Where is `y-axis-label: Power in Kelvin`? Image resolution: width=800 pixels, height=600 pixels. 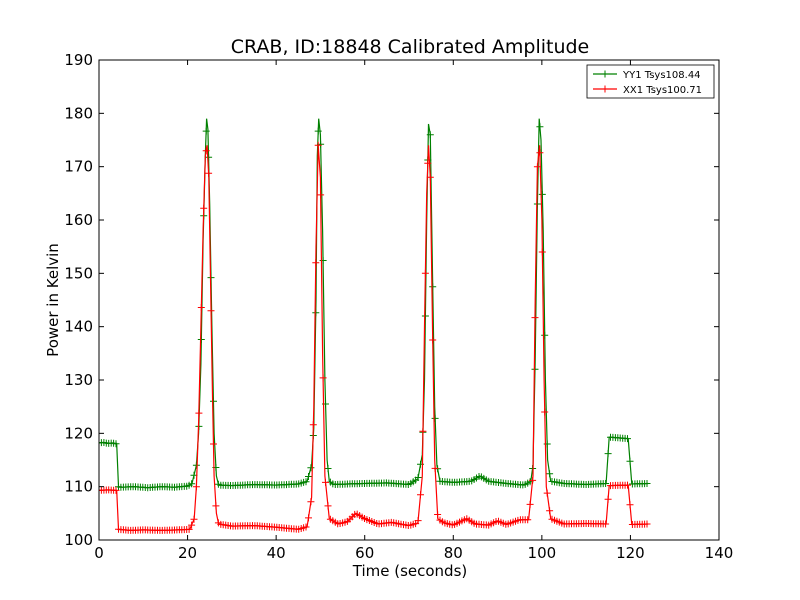 y-axis-label: Power in Kelvin is located at coordinates (53, 300).